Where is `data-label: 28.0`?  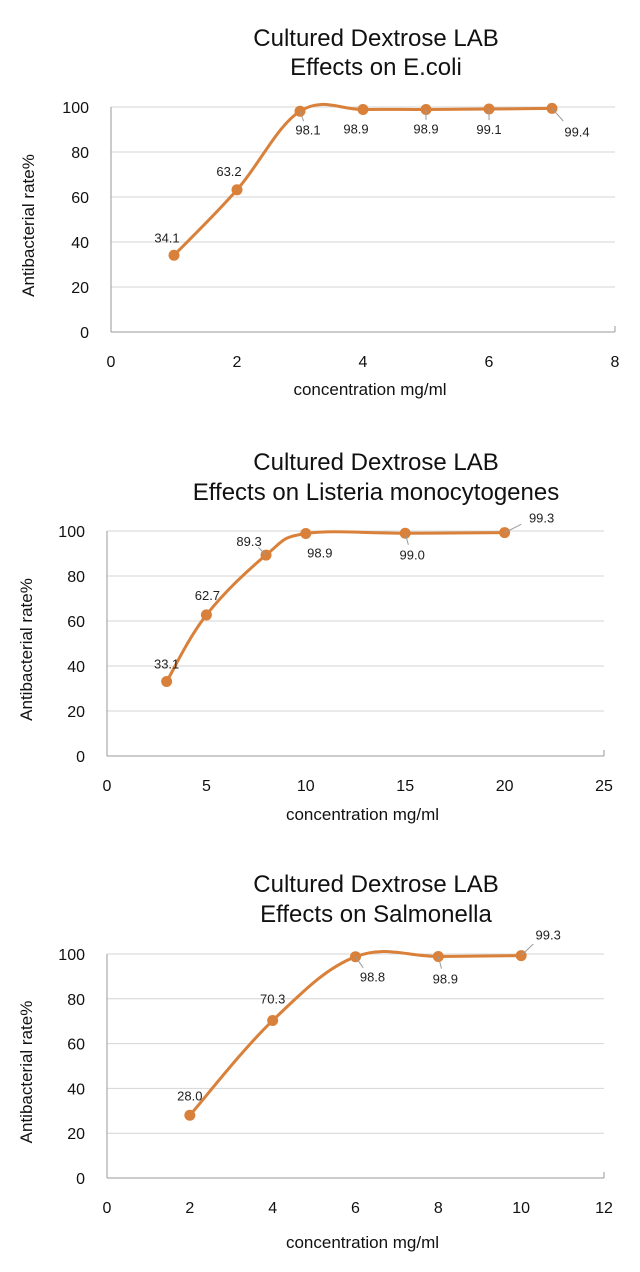
data-label: 28.0 is located at coordinates (189, 1095).